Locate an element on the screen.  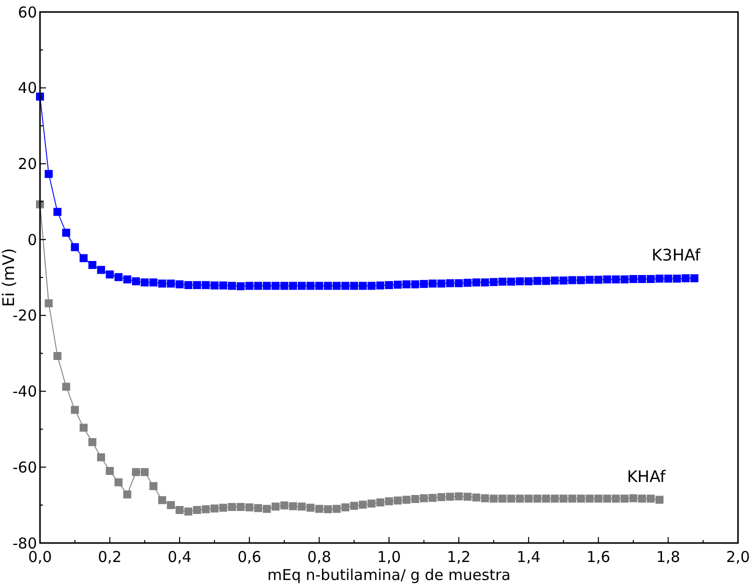
x-tick-label: 2,0 is located at coordinates (738, 557).